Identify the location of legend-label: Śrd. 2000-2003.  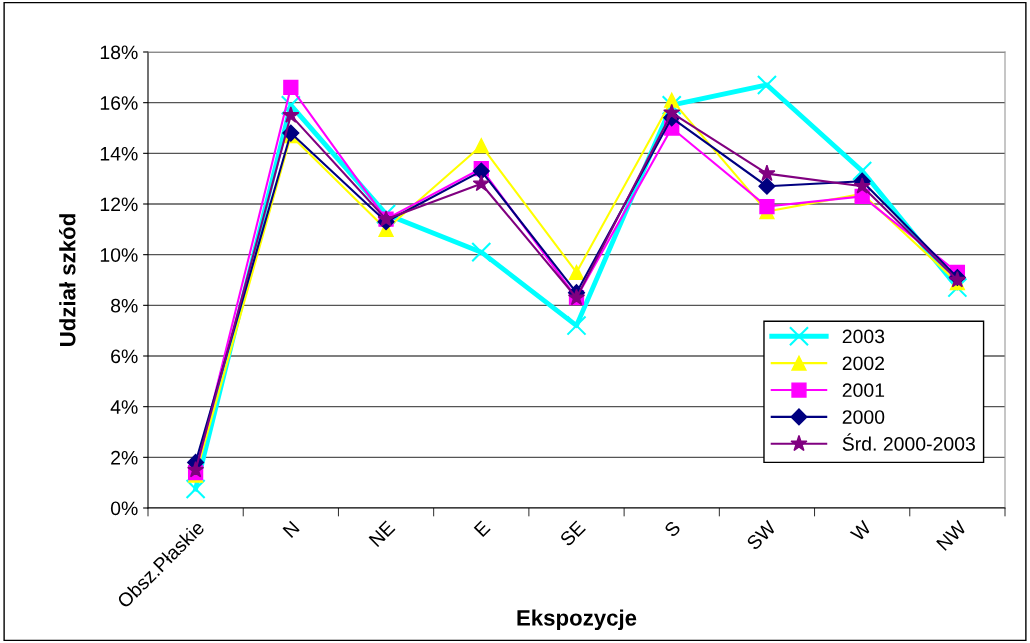
(908, 442).